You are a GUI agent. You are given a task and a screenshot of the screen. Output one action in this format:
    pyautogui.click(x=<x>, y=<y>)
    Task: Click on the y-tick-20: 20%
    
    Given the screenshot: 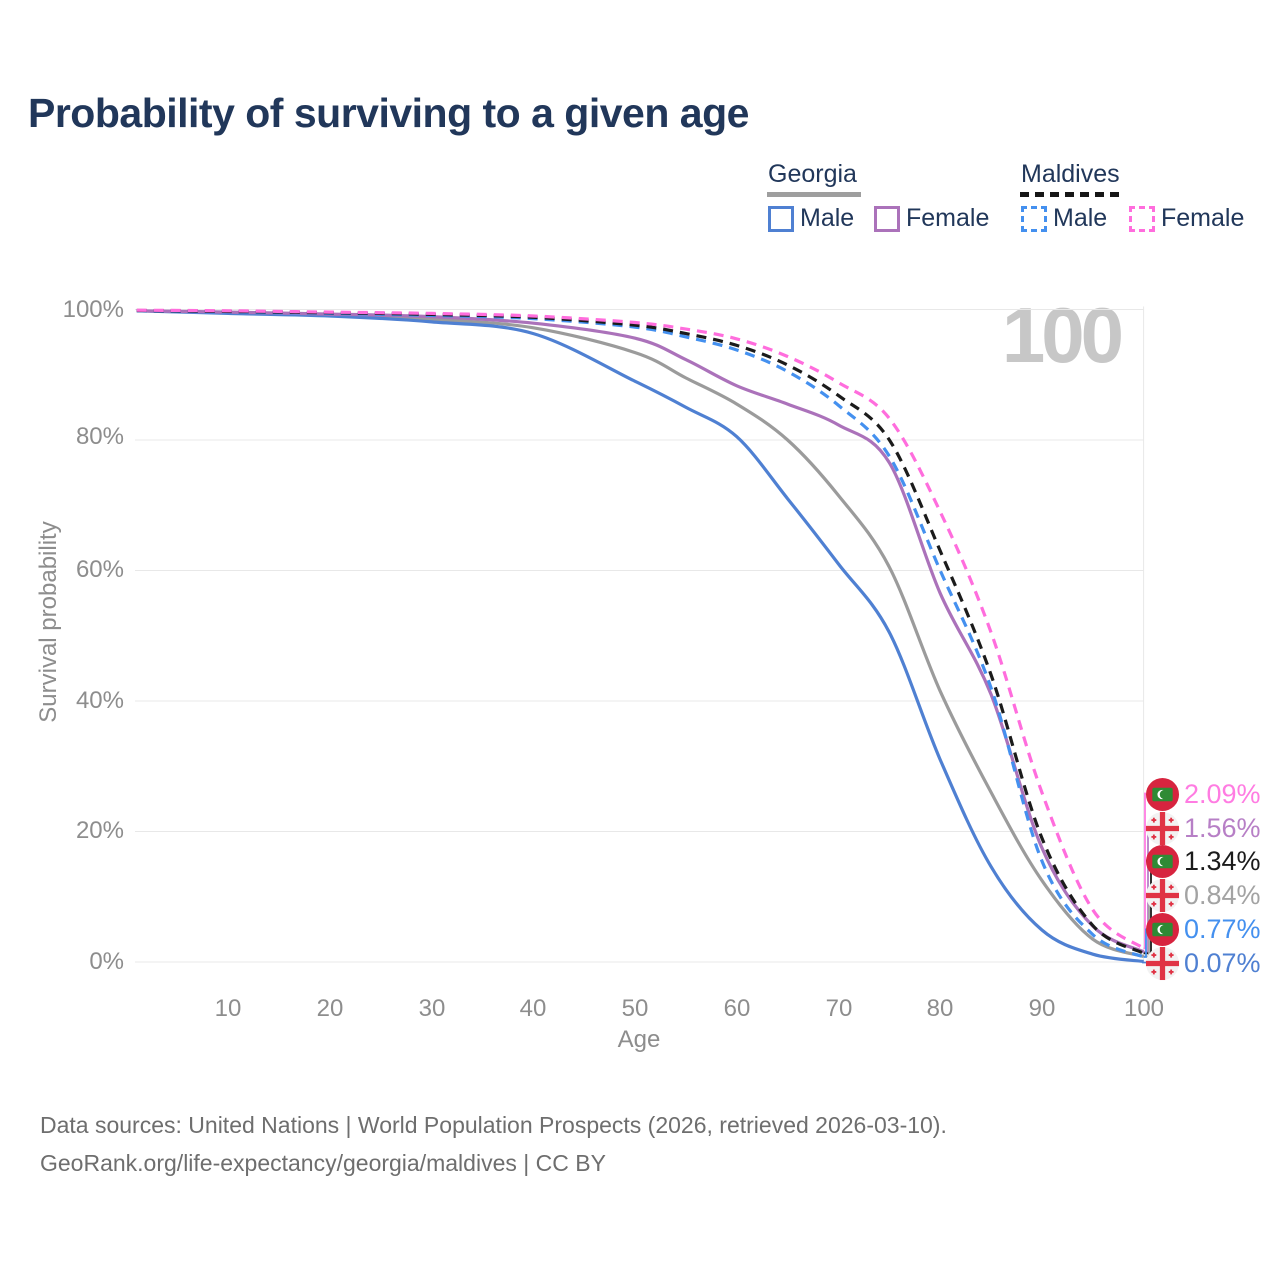 What is the action you would take?
    pyautogui.click(x=99, y=830)
    